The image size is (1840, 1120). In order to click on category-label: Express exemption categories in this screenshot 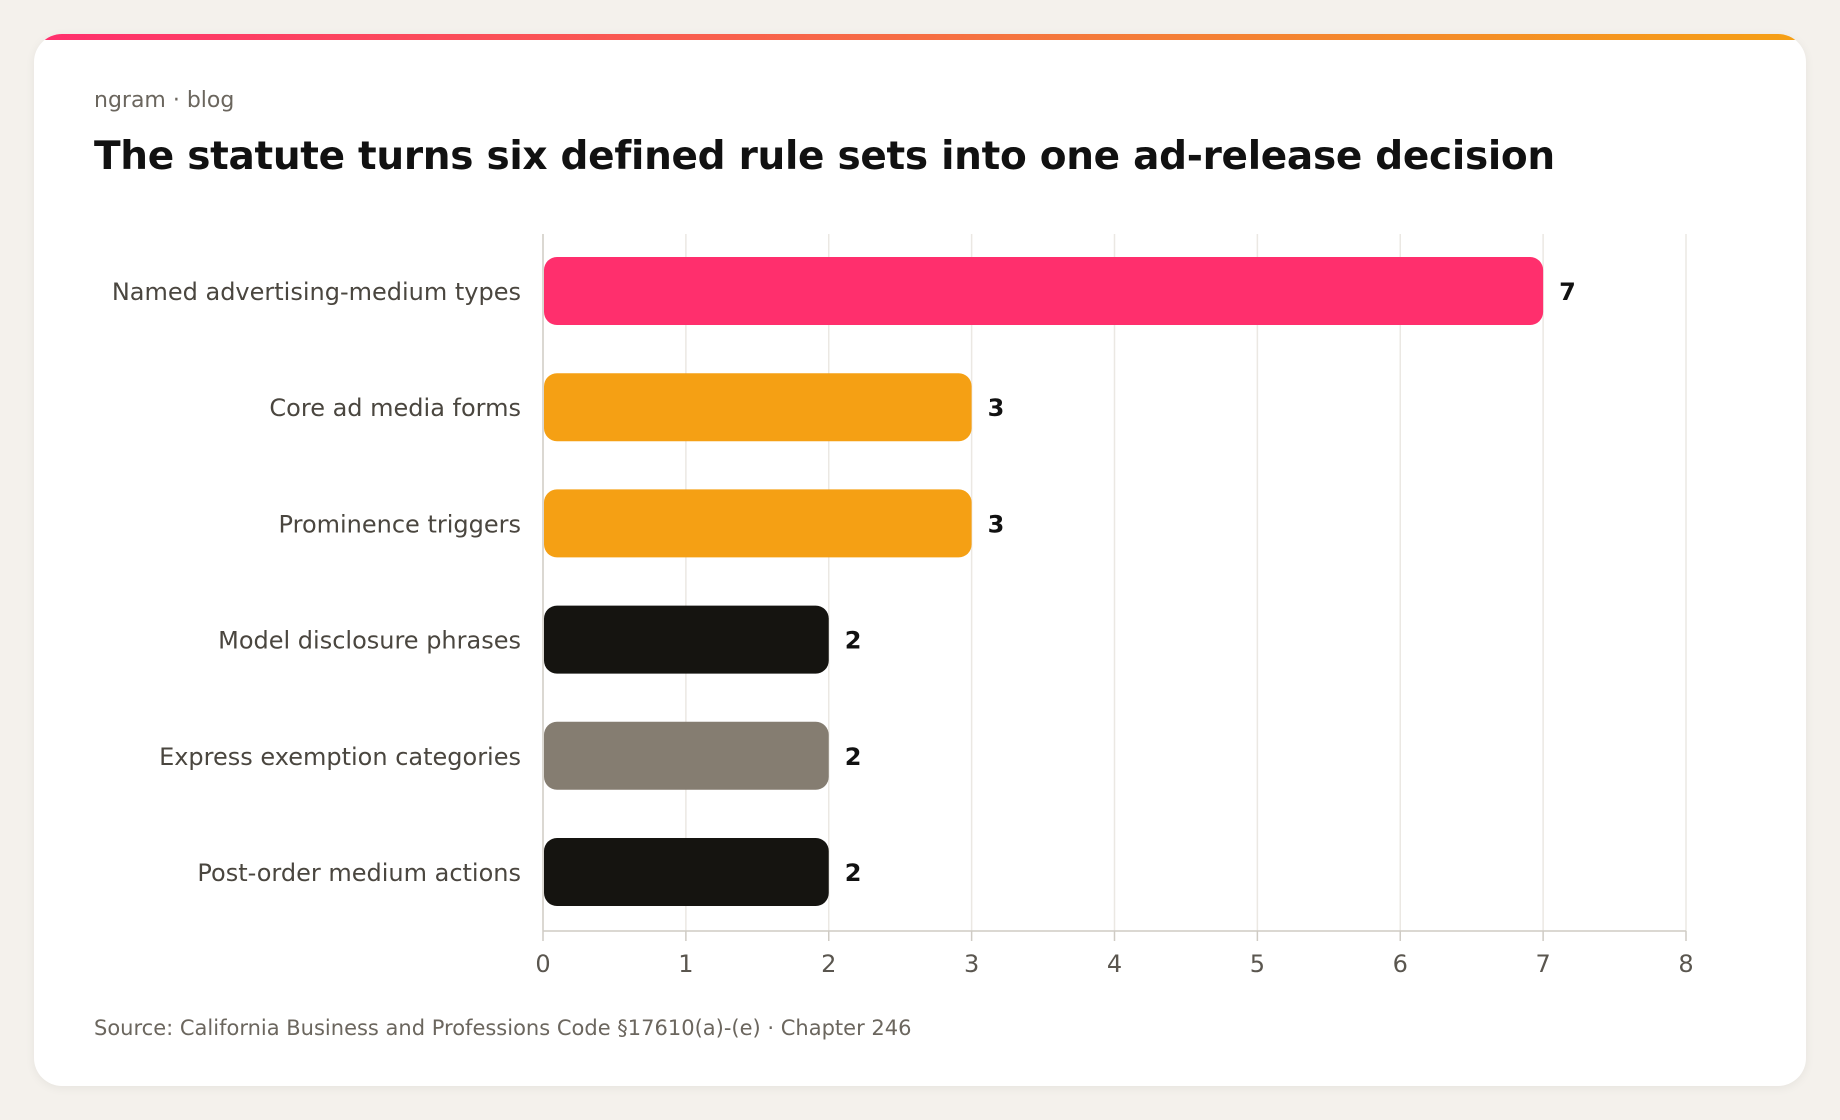, I will do `click(340, 757)`.